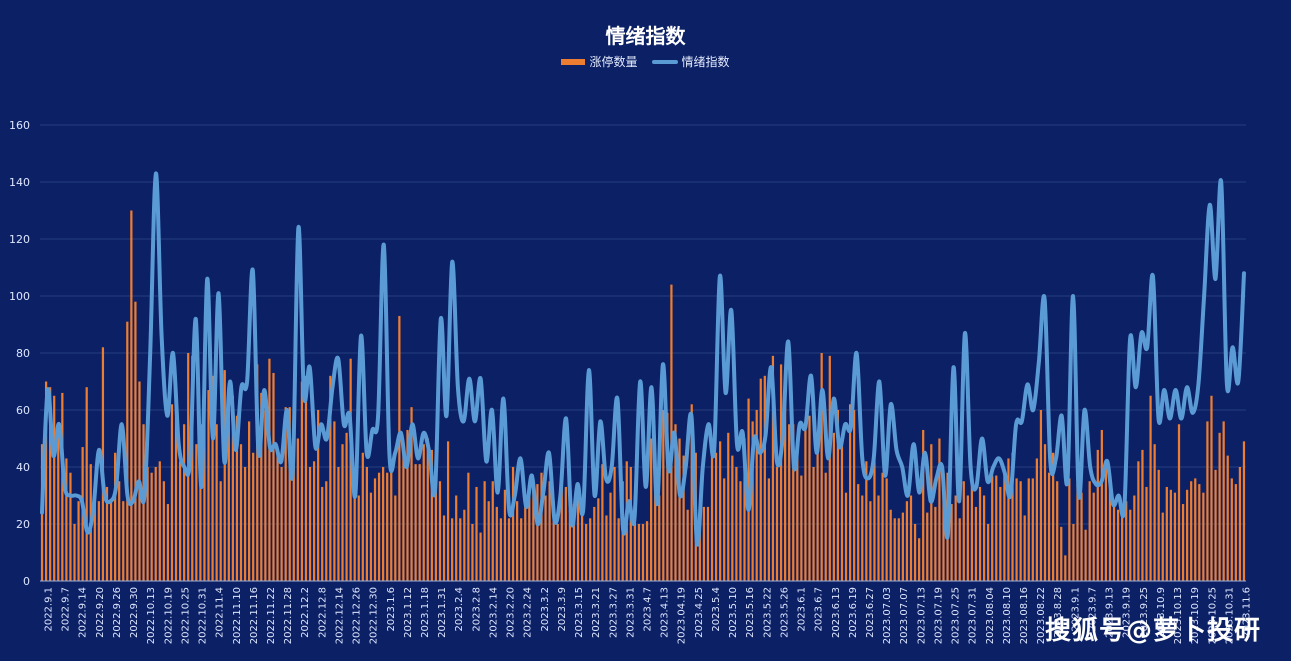  Describe the element at coordinates (802, 609) in the screenshot. I see `x-tick-label: 2023.6.1` at that location.